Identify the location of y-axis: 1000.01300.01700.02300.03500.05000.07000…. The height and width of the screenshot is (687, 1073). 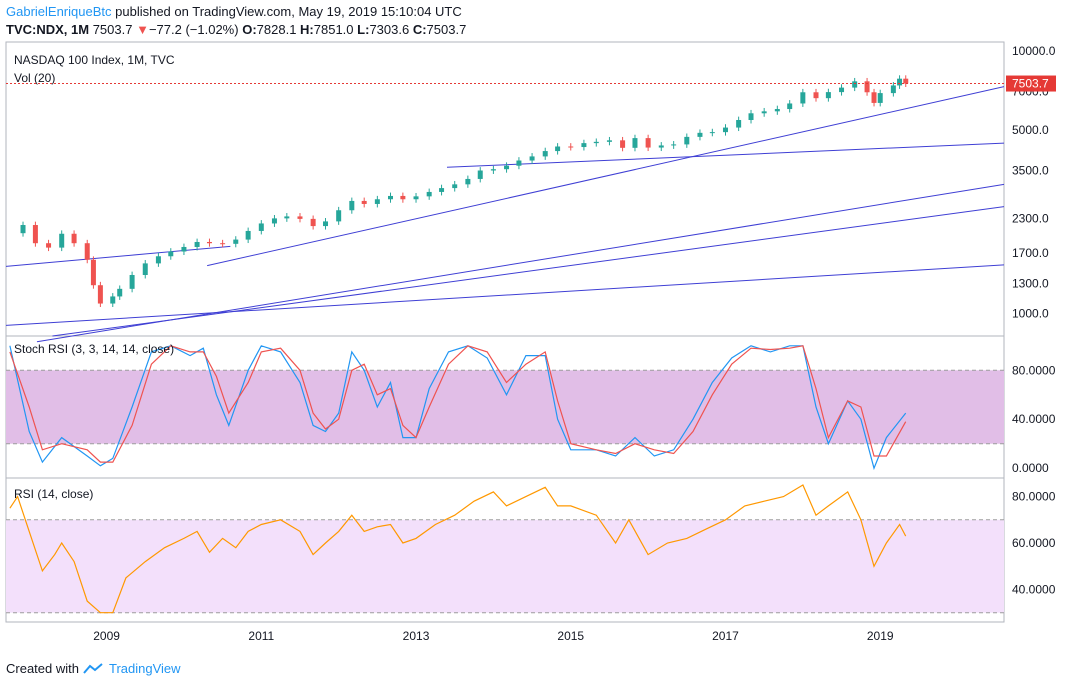
(1034, 320).